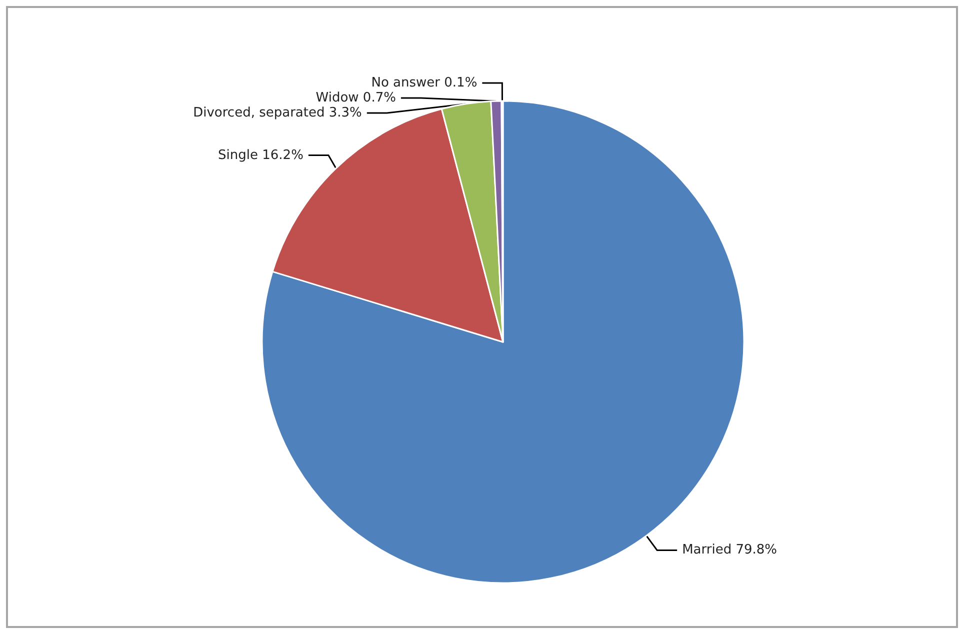 The image size is (968, 639). I want to click on slice-label: No answer 0.1%, so click(424, 83).